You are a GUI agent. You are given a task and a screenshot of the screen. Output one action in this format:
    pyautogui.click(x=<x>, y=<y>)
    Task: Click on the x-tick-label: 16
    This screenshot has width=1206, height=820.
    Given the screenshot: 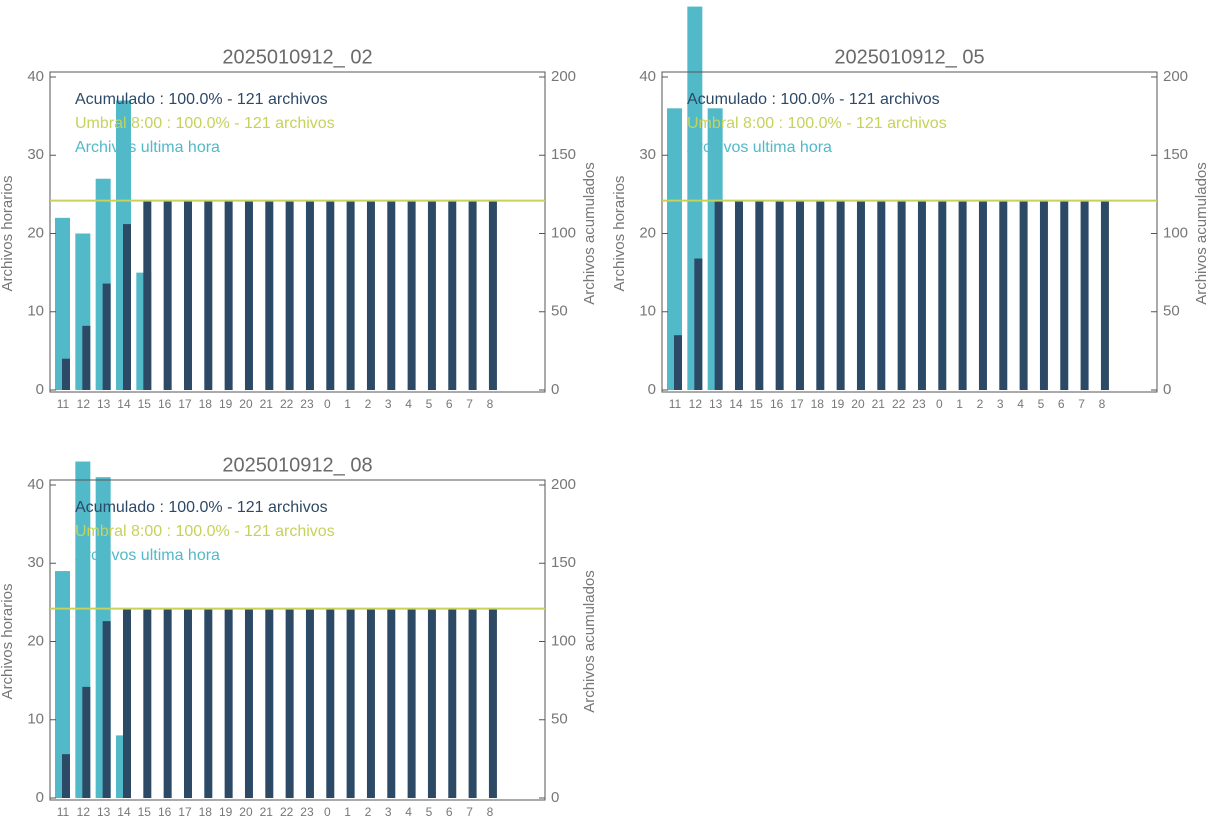 What is the action you would take?
    pyautogui.click(x=165, y=812)
    